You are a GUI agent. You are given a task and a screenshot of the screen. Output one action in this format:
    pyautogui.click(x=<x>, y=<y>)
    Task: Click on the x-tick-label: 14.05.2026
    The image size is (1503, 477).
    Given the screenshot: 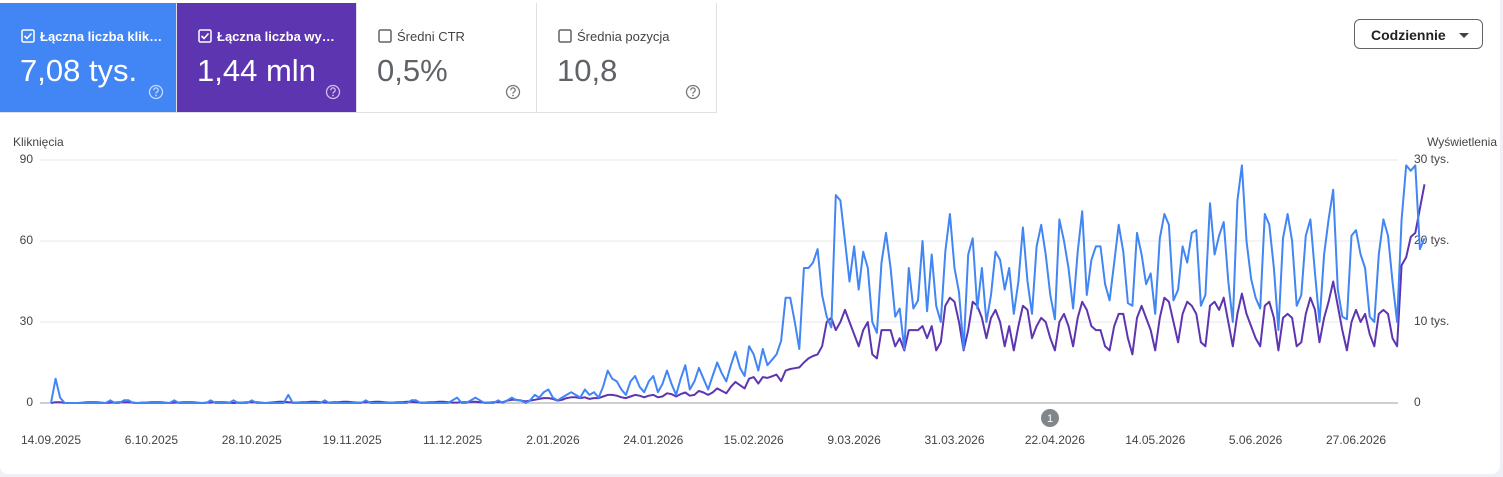 What is the action you would take?
    pyautogui.click(x=1155, y=440)
    